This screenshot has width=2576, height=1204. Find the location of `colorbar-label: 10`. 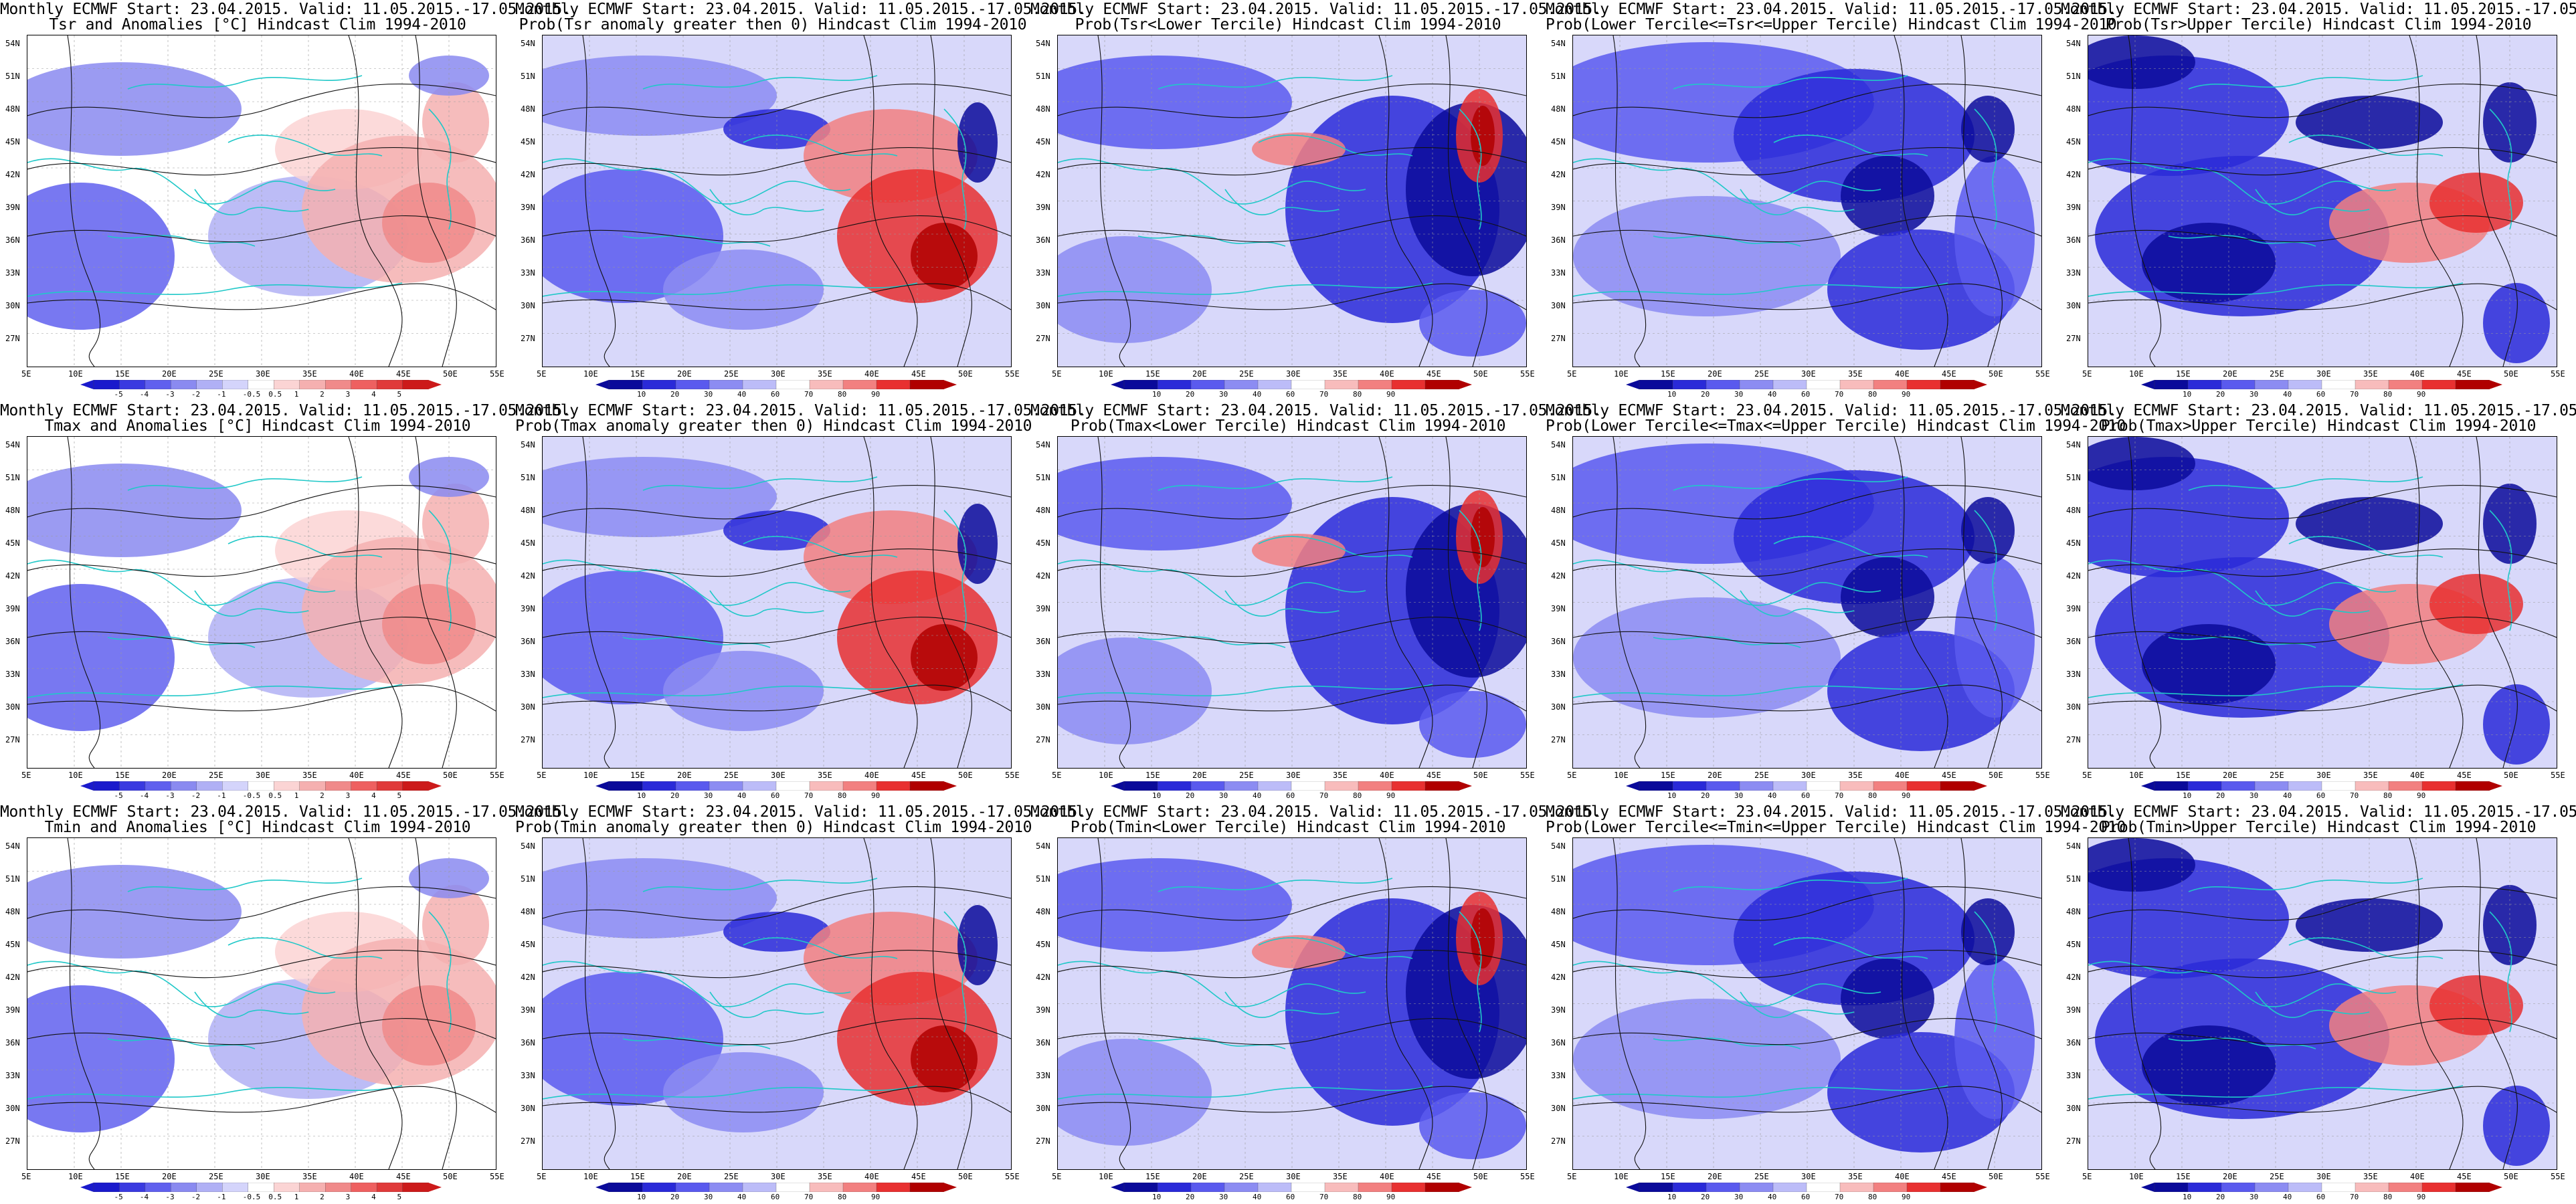

colorbar-label: 10 is located at coordinates (1672, 1197).